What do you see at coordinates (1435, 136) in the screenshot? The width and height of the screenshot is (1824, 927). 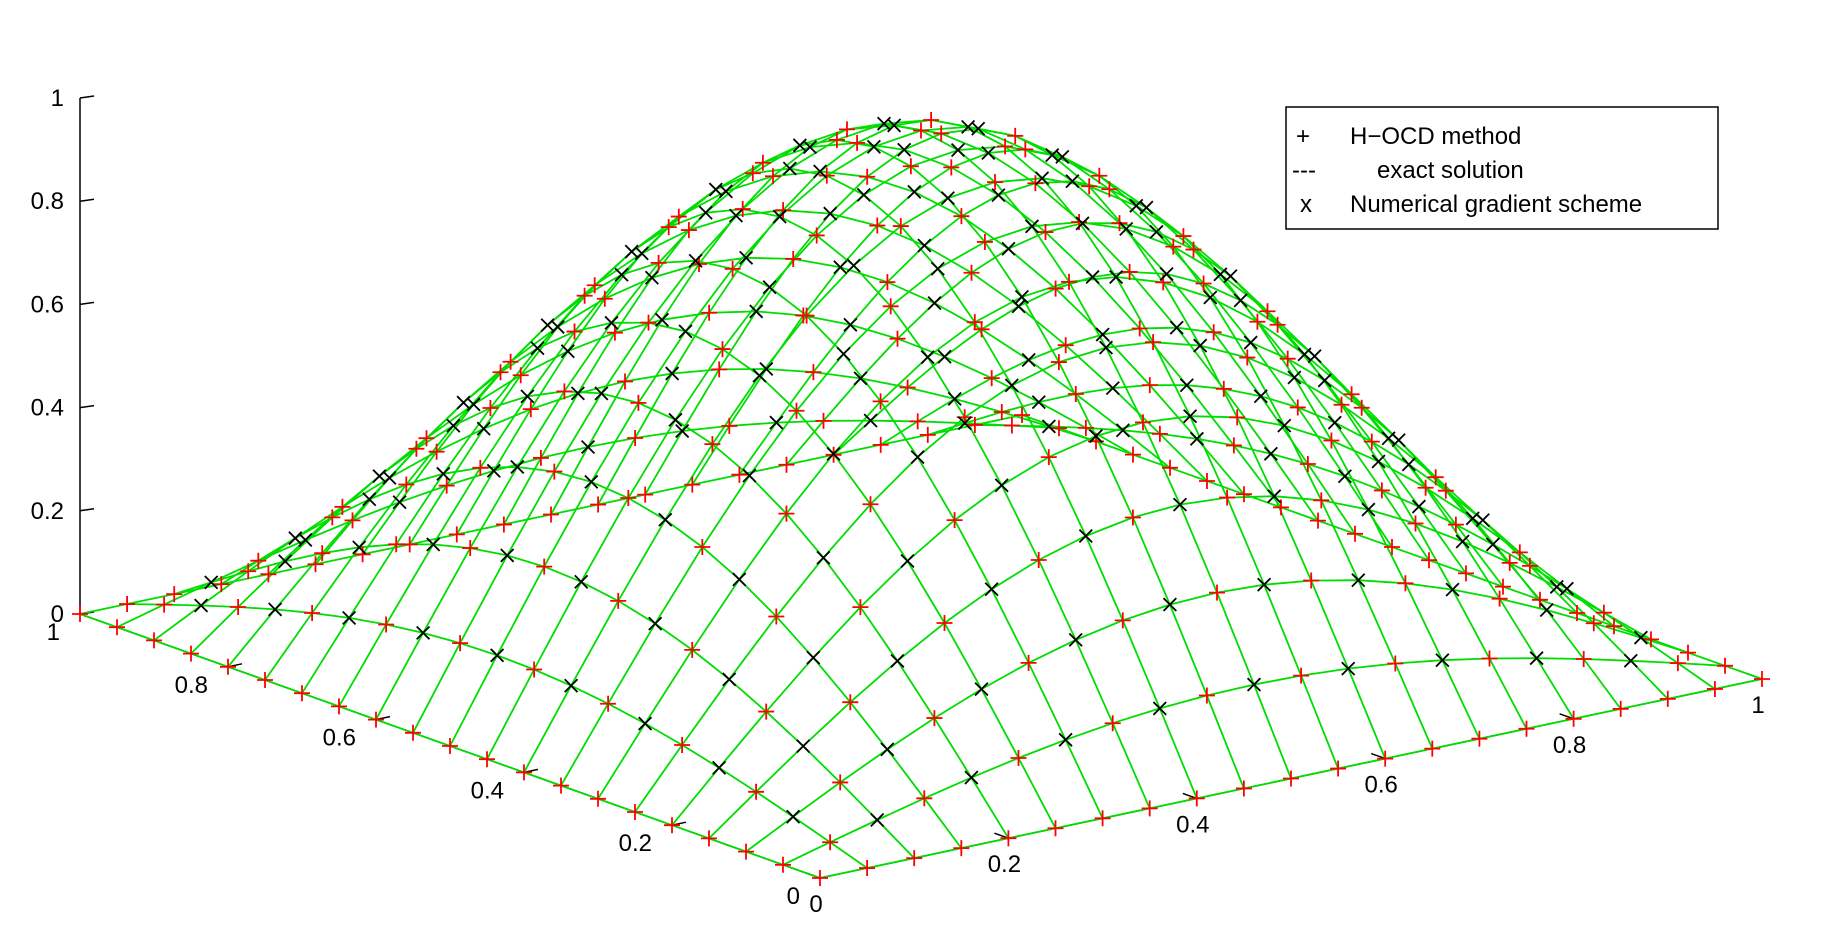 I see `legend-label-hocd: H−OCD method` at bounding box center [1435, 136].